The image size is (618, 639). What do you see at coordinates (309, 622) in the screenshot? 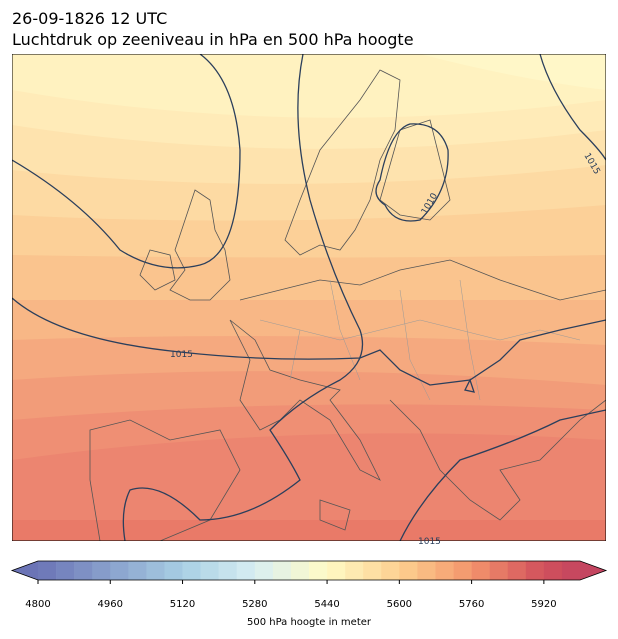
I see `colorbar-label: 500 hPa hoogte in meter` at bounding box center [309, 622].